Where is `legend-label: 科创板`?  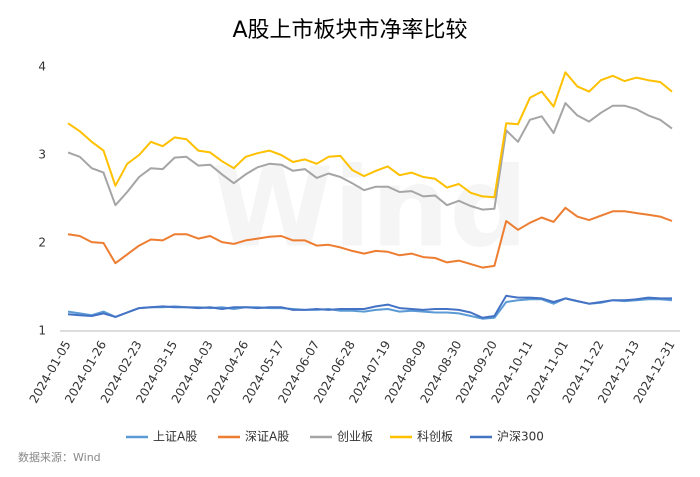 legend-label: 科创板 is located at coordinates (435, 437).